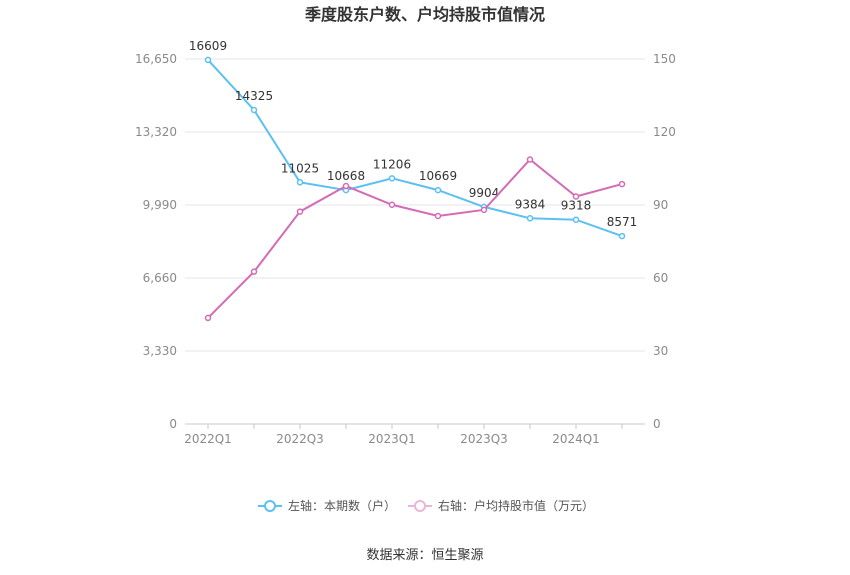 This screenshot has width=850, height=575. What do you see at coordinates (160, 205) in the screenshot?
I see `left-axis-tick-label: 9,990` at bounding box center [160, 205].